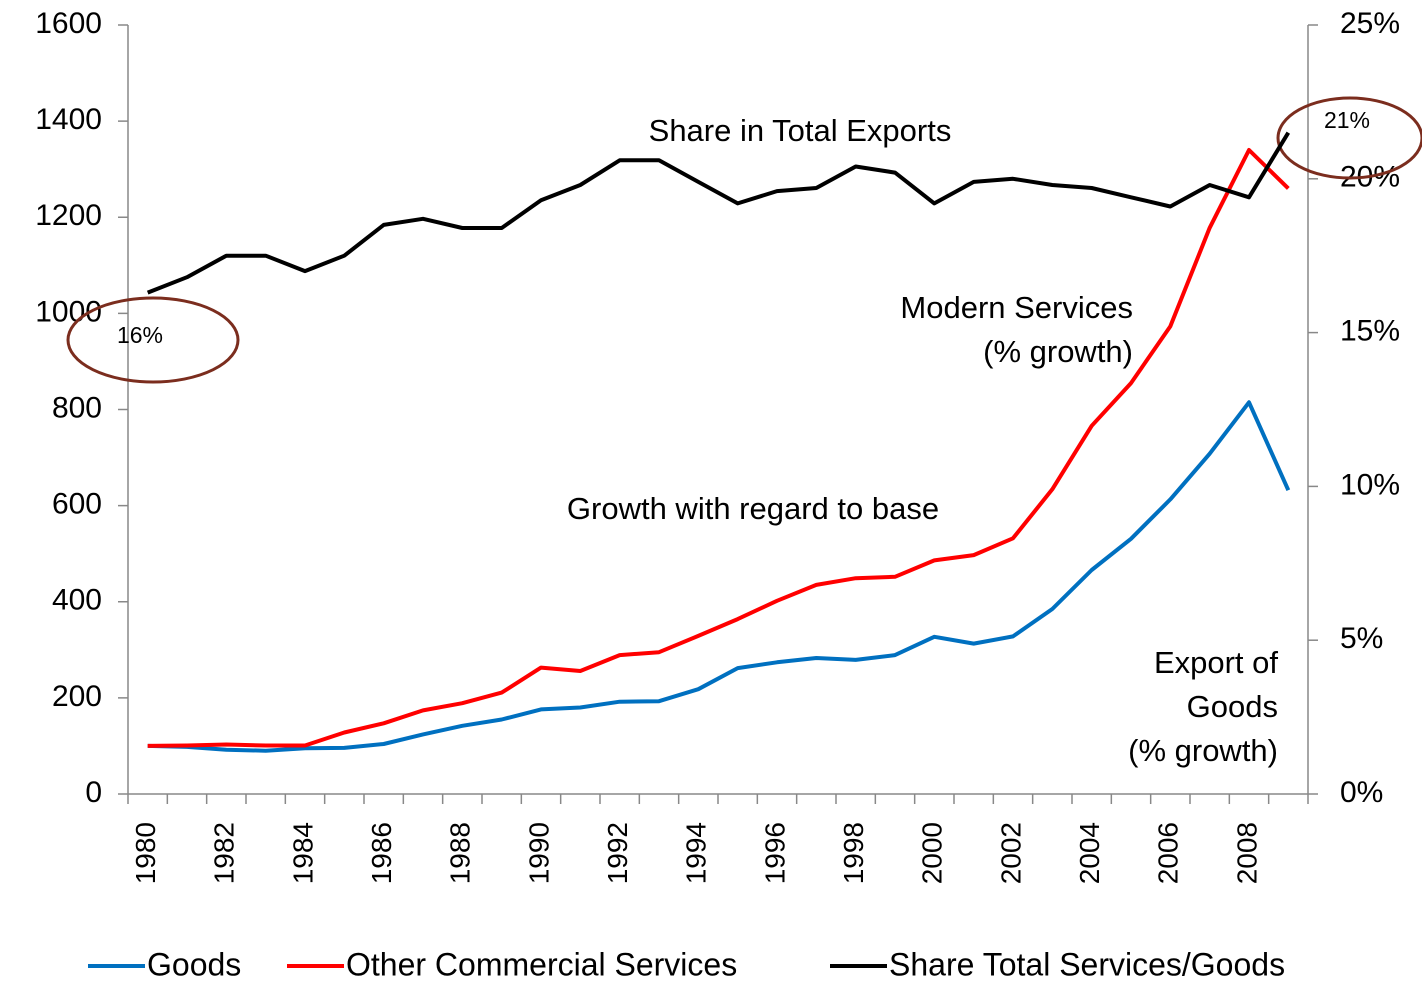 The image size is (1422, 984). Describe the element at coordinates (93, 792) in the screenshot. I see `y-tick-label: 0` at that location.